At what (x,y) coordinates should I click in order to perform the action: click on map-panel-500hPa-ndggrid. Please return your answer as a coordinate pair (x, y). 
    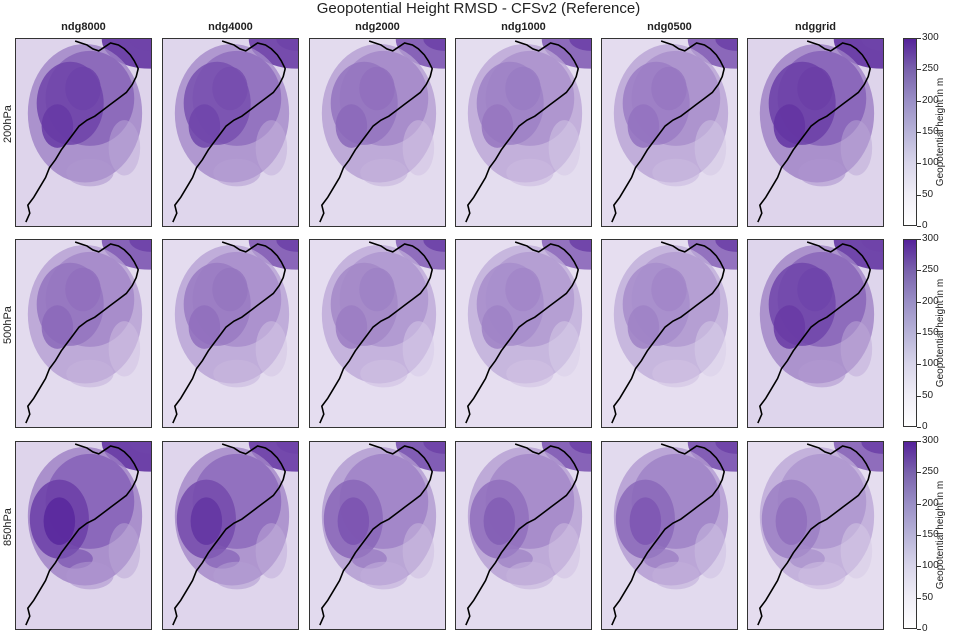
    Looking at the image, I should click on (815, 333).